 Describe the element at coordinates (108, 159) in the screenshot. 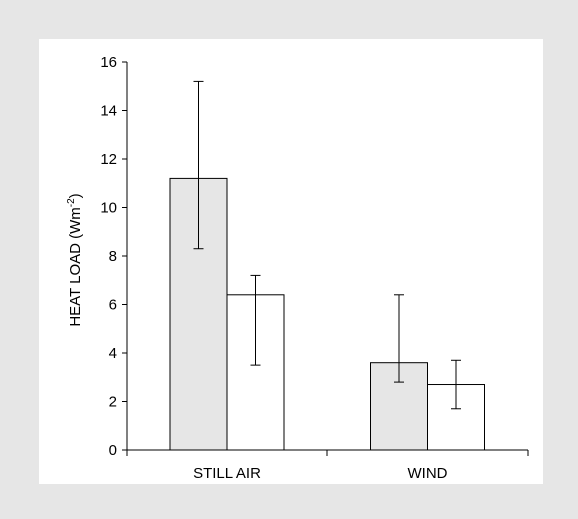

I see `y-tick-label: 12` at that location.